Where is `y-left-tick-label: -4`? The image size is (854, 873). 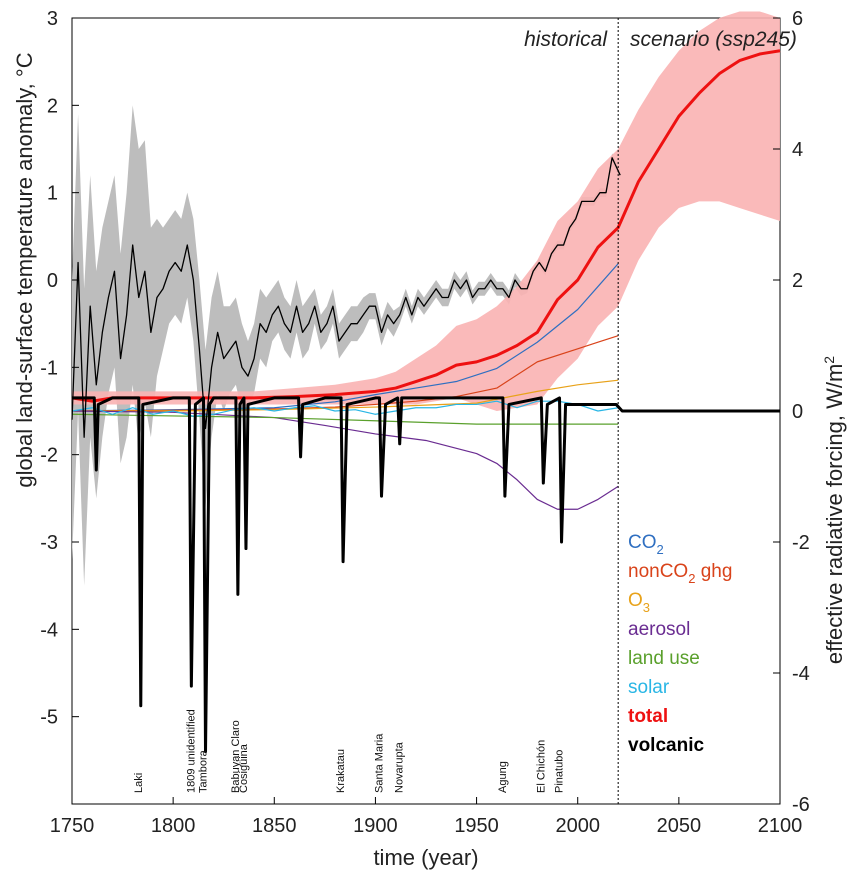
y-left-tick-label: -4 is located at coordinates (49, 630).